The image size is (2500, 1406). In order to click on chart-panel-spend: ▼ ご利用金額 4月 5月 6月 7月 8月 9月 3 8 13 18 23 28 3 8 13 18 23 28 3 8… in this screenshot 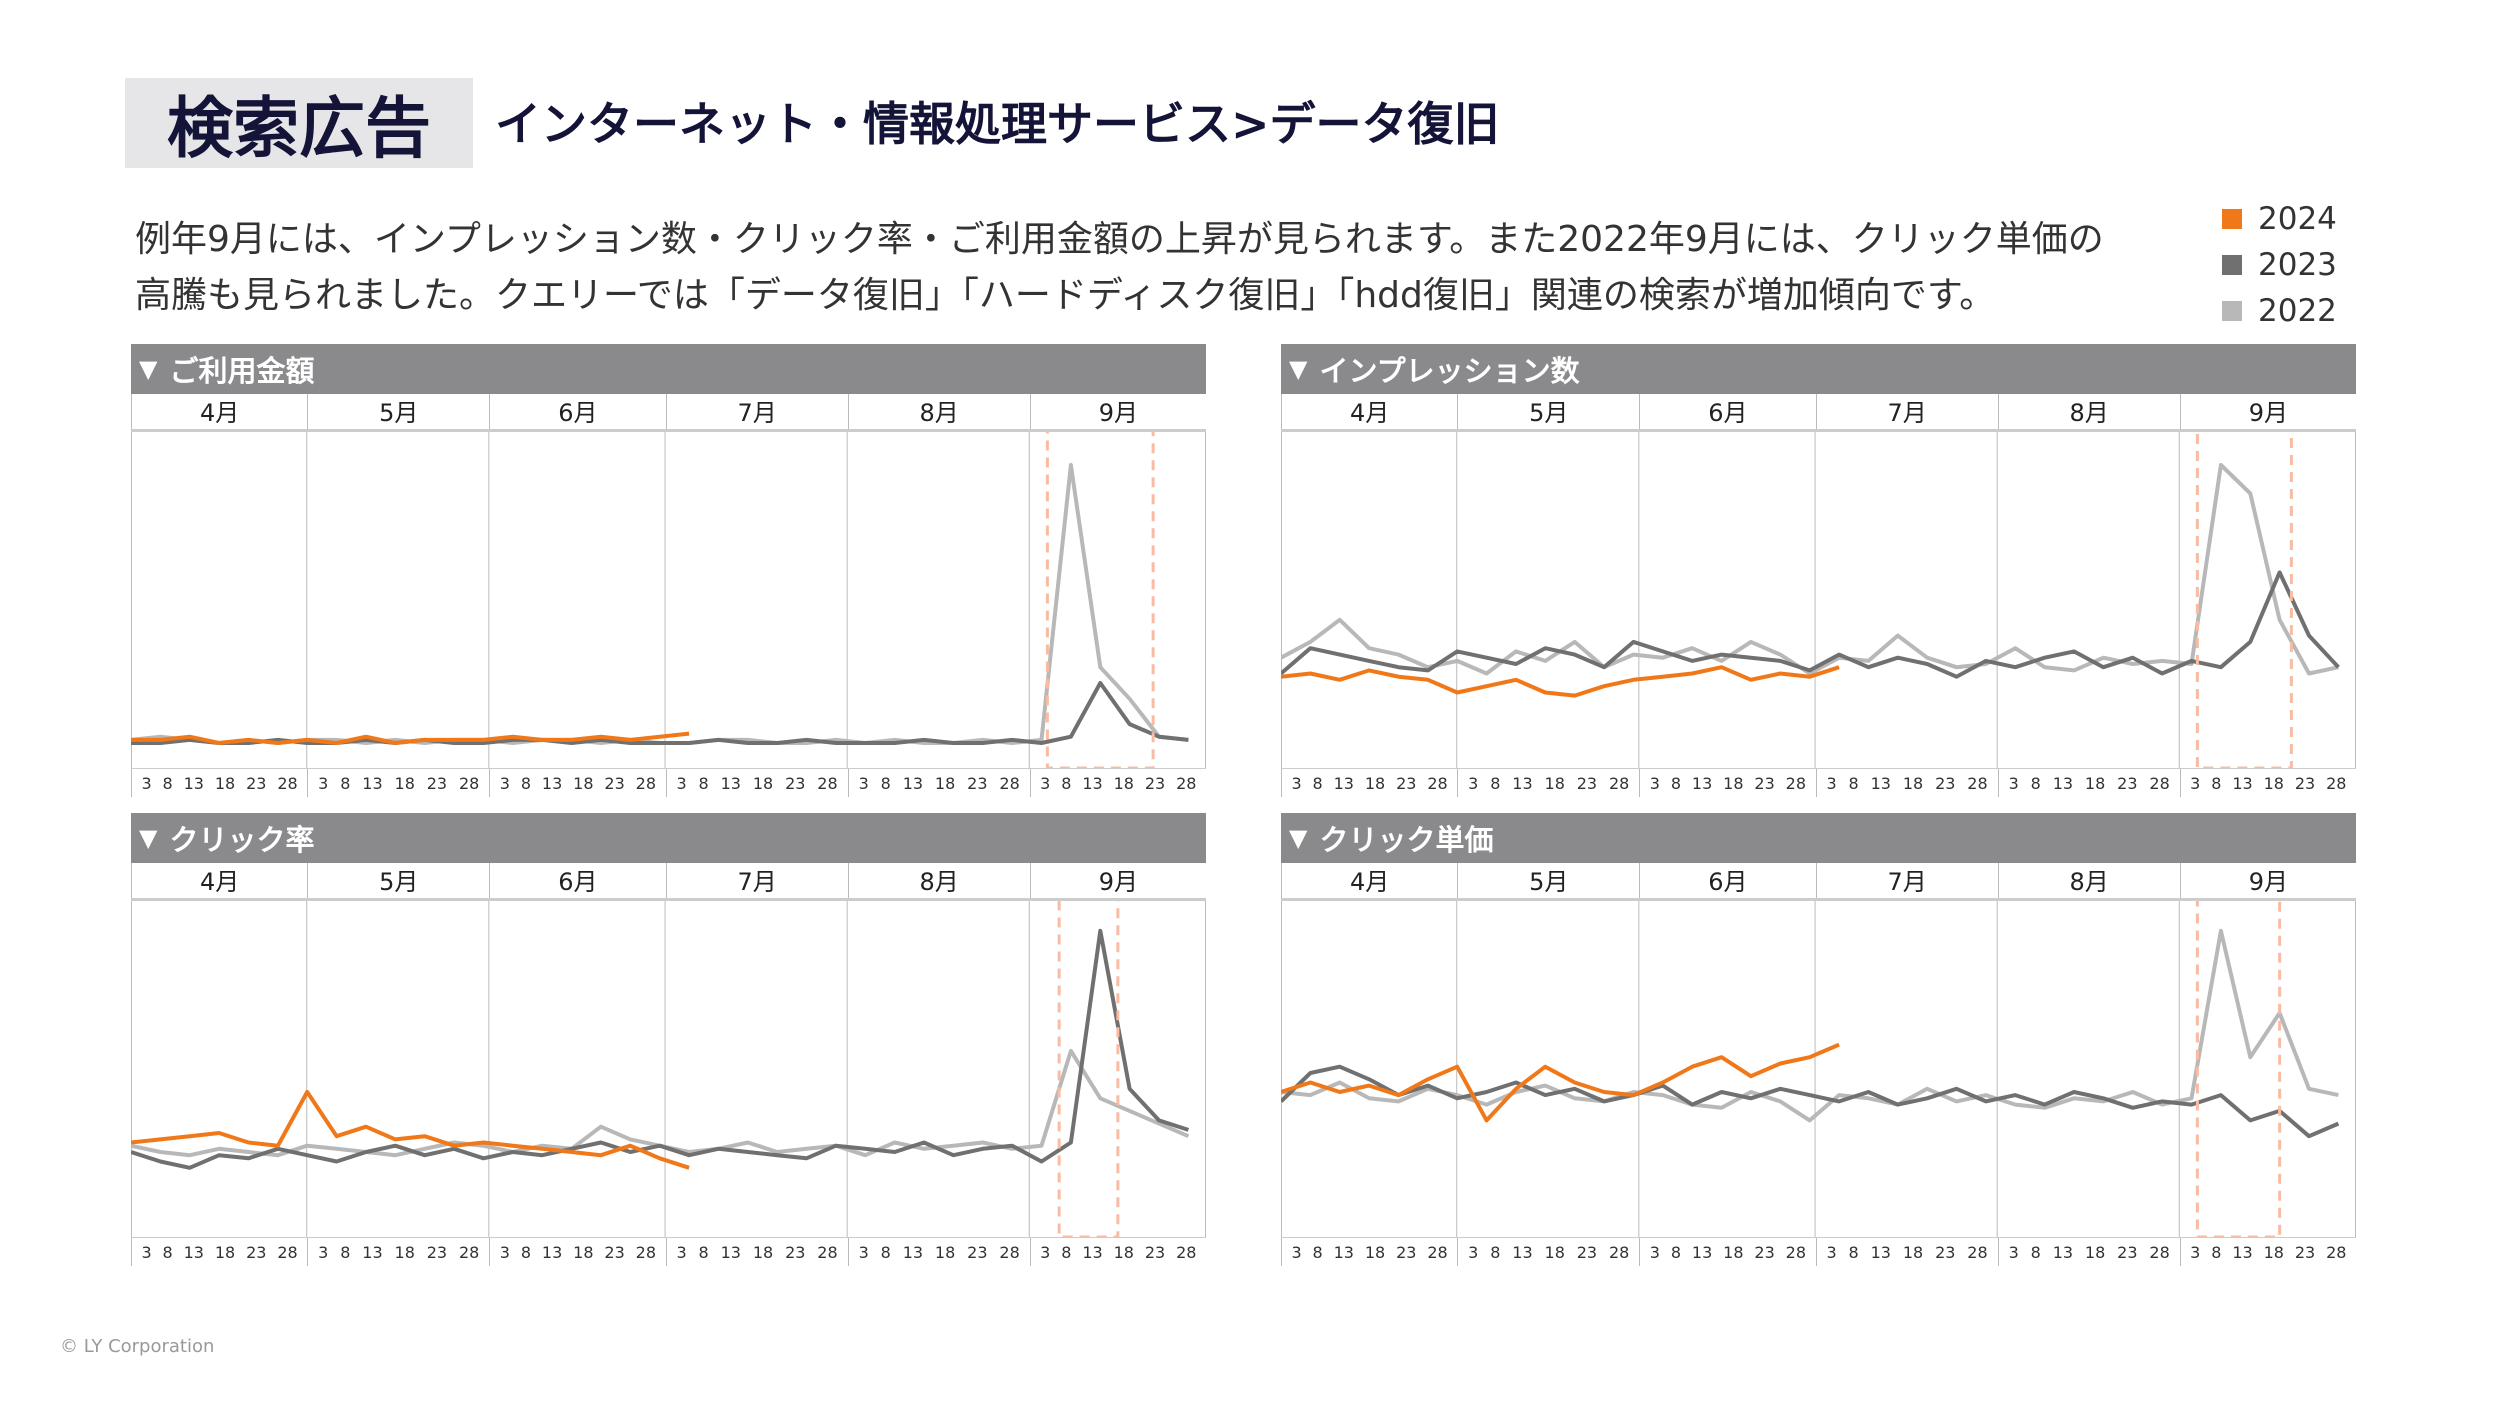, I will do `click(668, 570)`.